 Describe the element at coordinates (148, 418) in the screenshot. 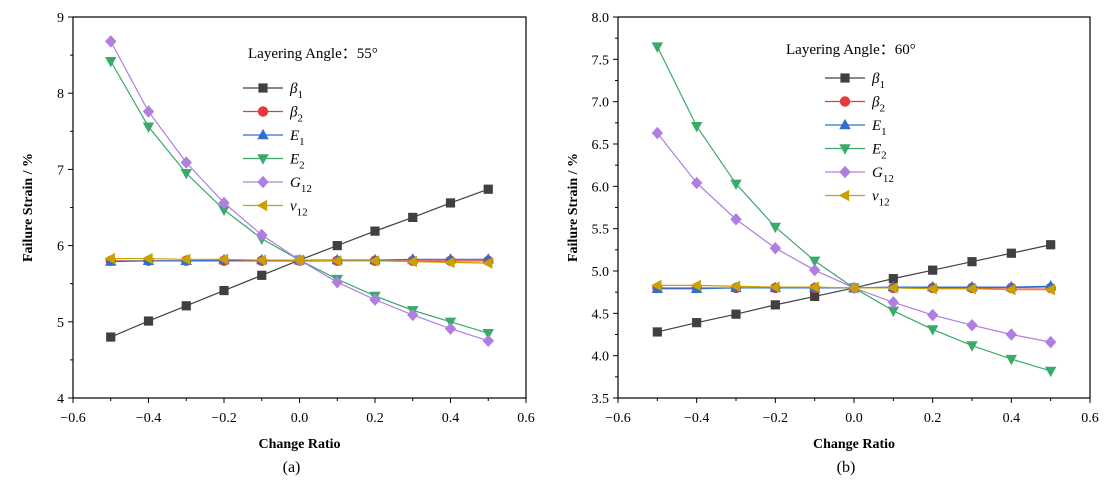

I see `x-tick-label: −0.4` at that location.